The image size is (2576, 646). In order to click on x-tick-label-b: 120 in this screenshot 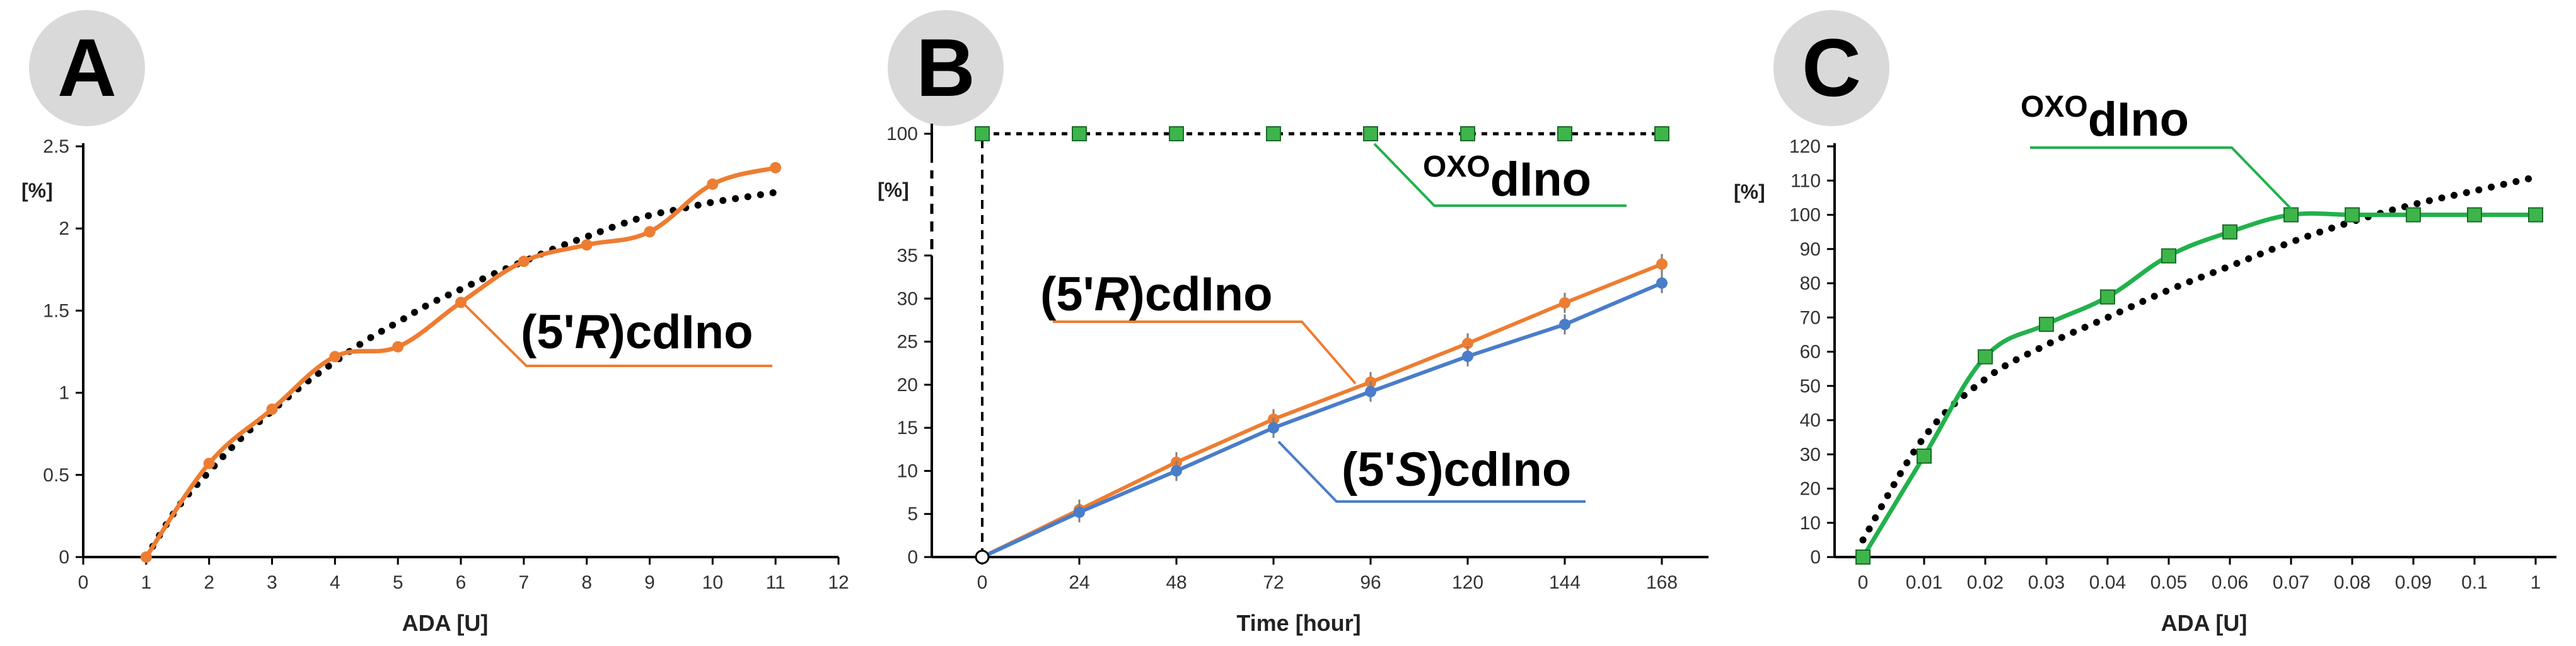, I will do `click(1467, 582)`.